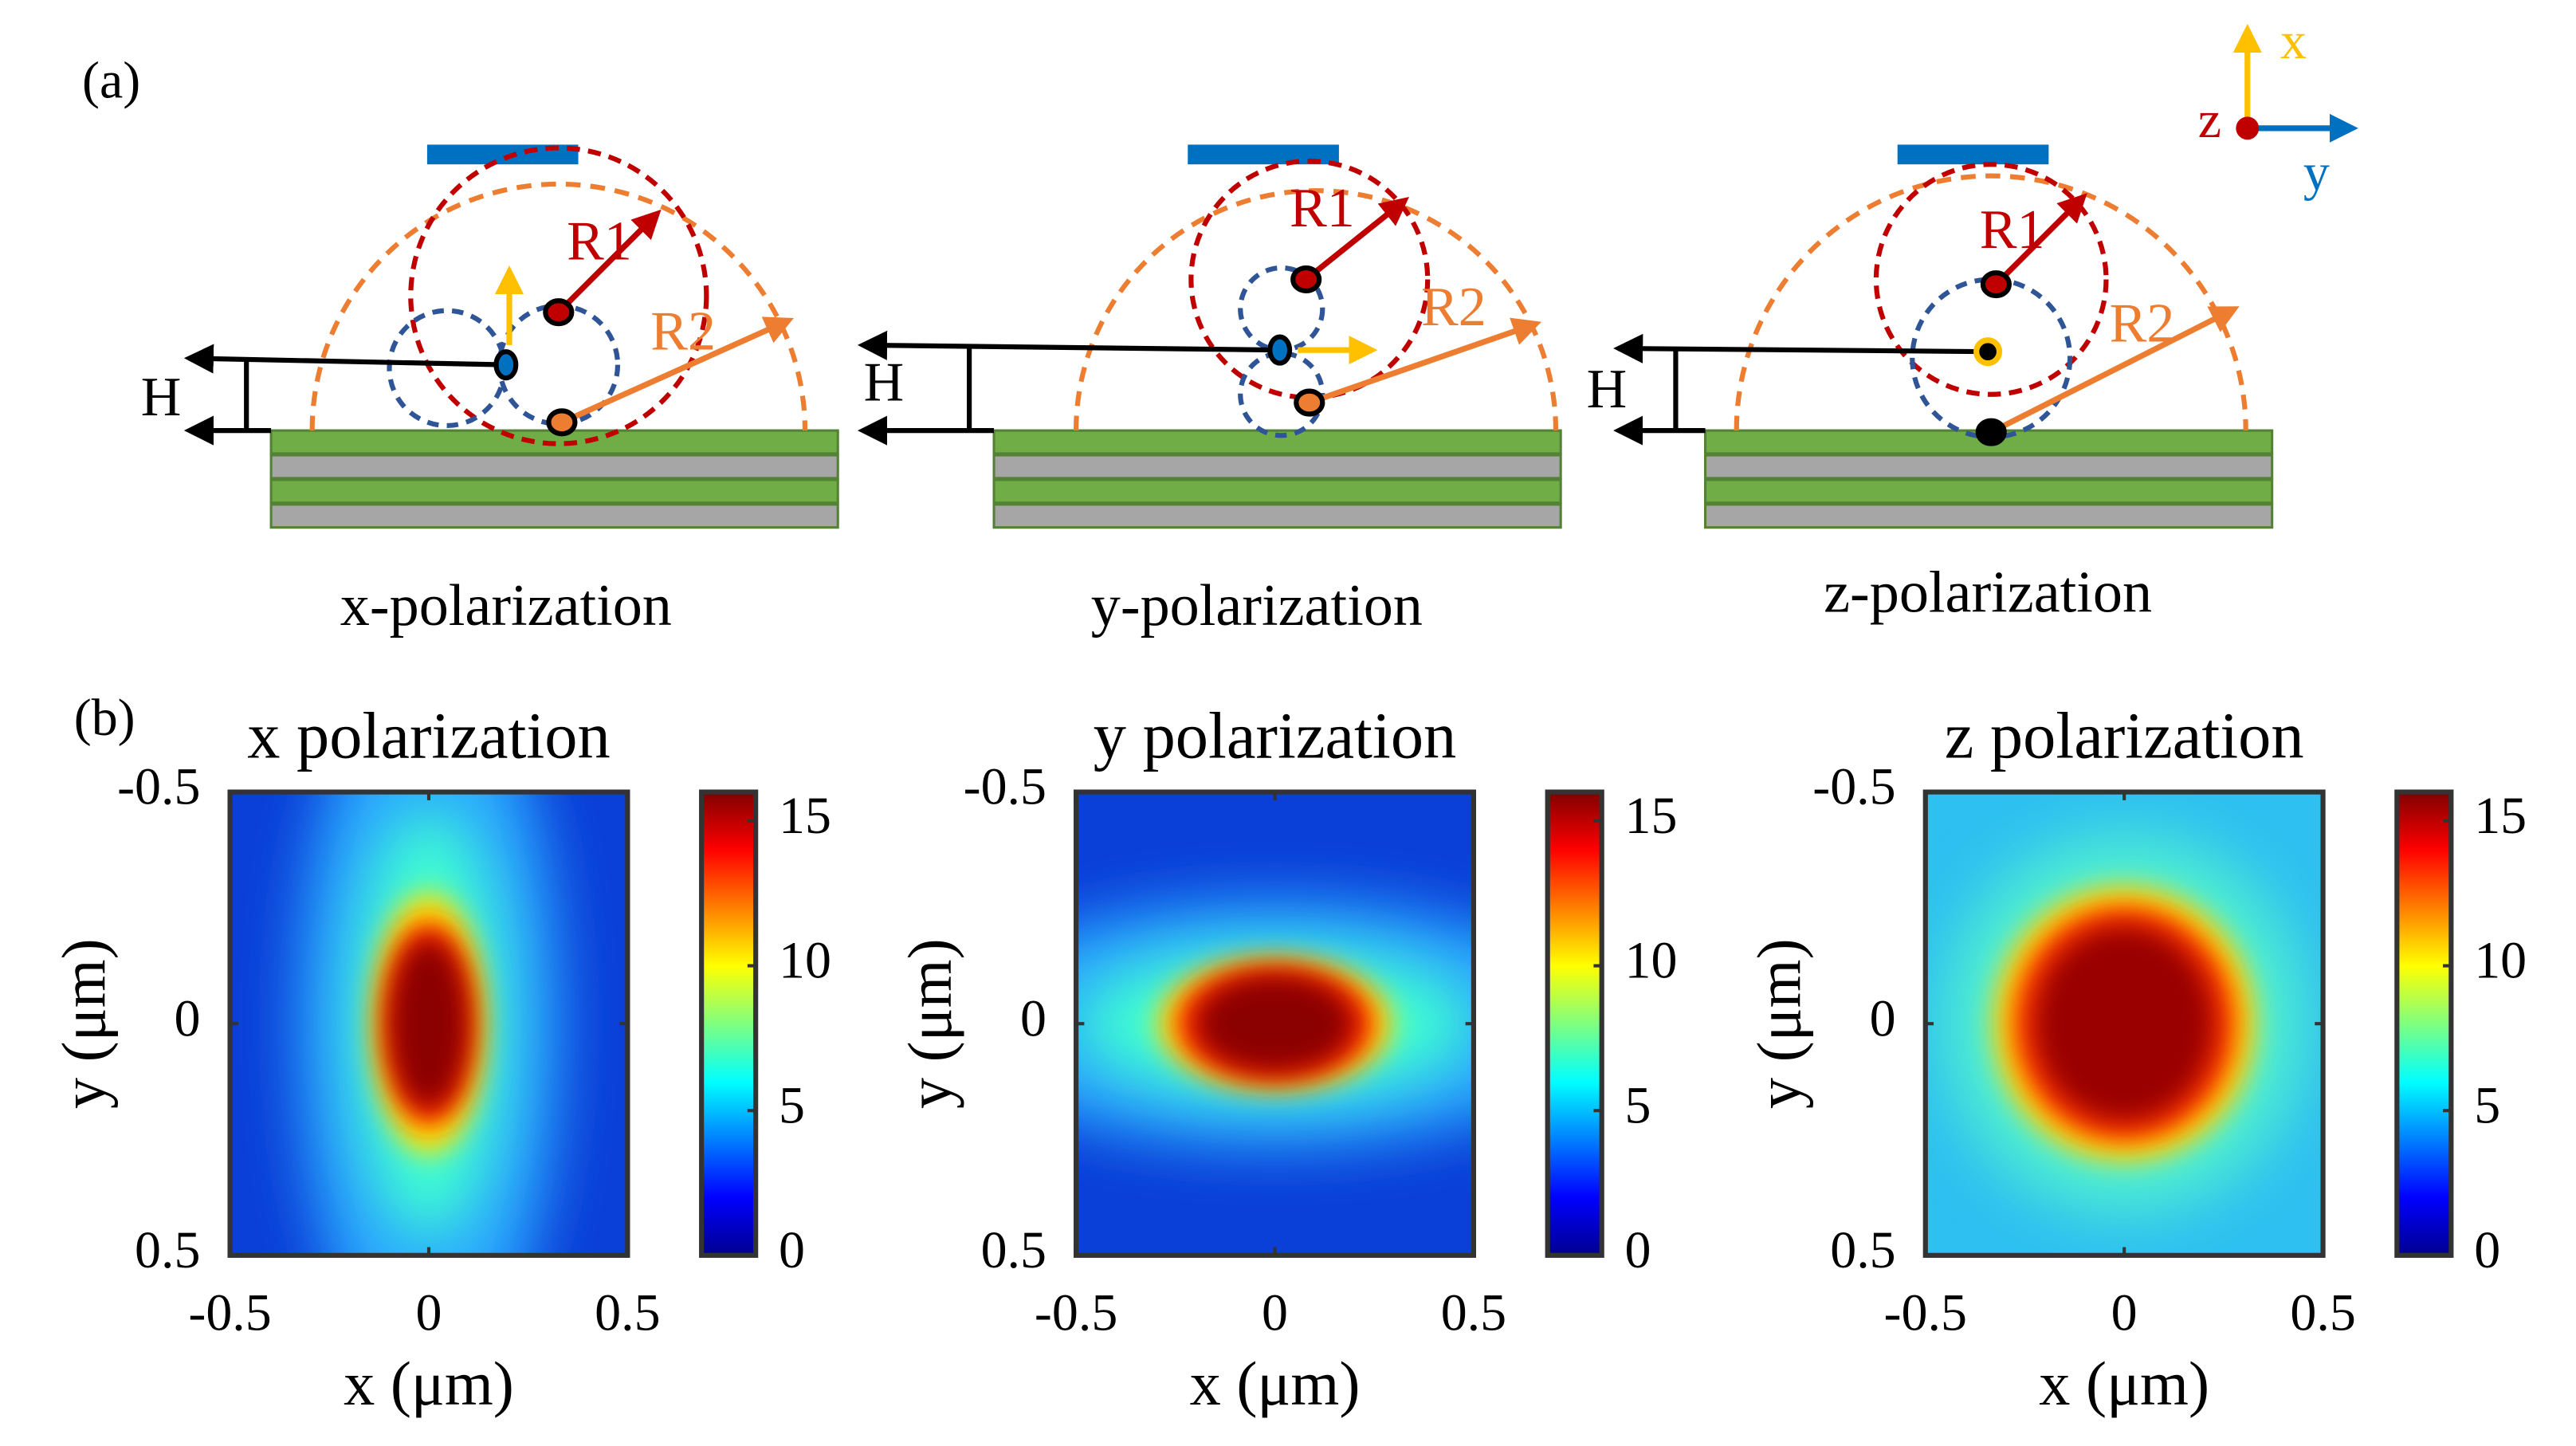 This screenshot has width=2576, height=1446. Describe the element at coordinates (1275, 736) in the screenshot. I see `plot-title: y polarization` at that location.